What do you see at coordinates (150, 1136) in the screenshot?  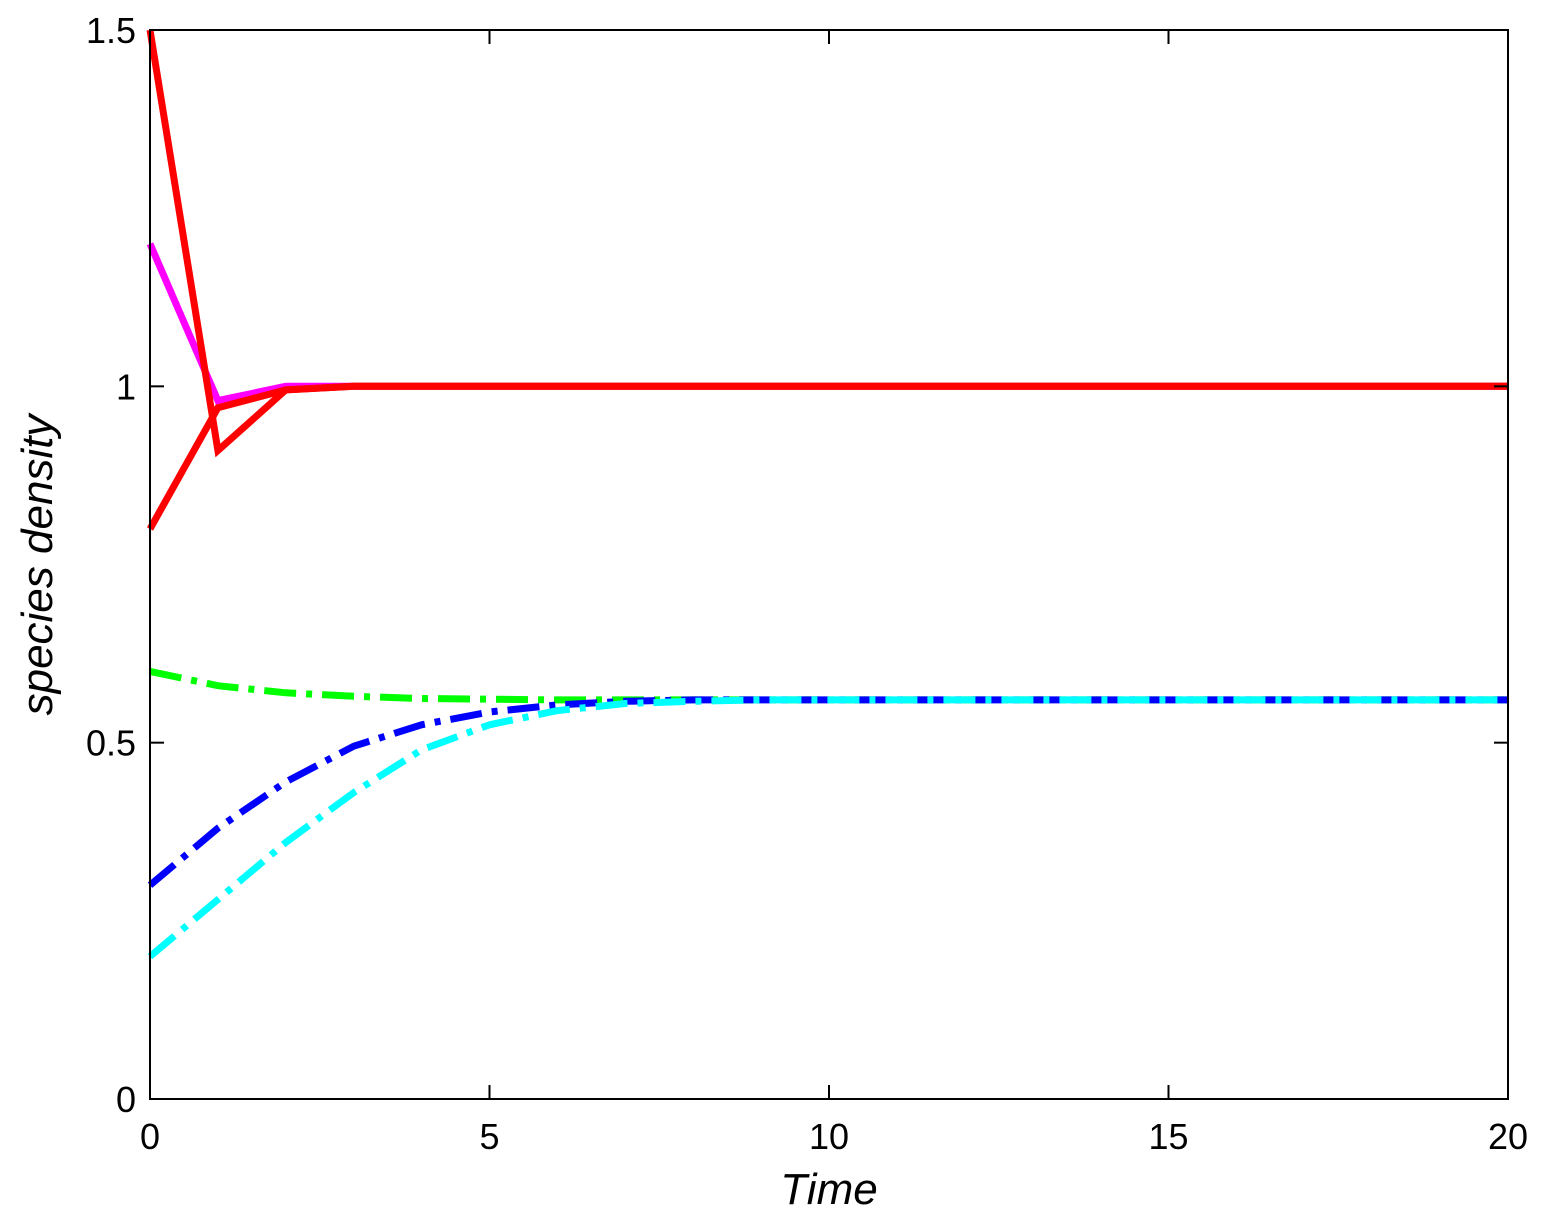 I see `x-tick-label-0: 0` at bounding box center [150, 1136].